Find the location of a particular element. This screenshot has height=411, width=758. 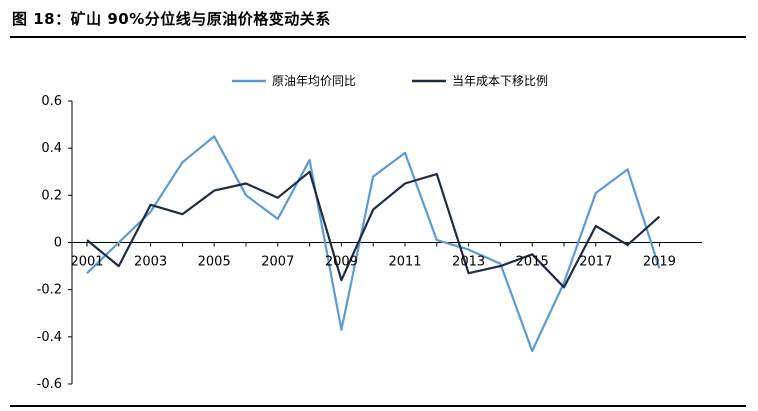

y-tick-label: -0.6 is located at coordinates (49, 384).